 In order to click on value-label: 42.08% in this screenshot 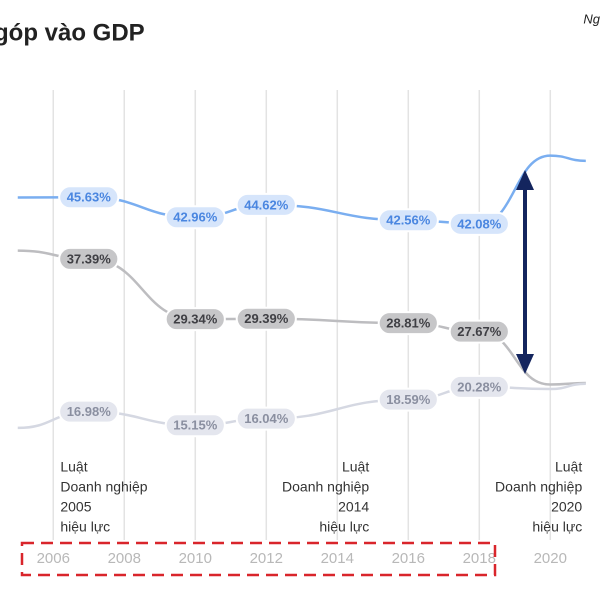, I will do `click(479, 223)`.